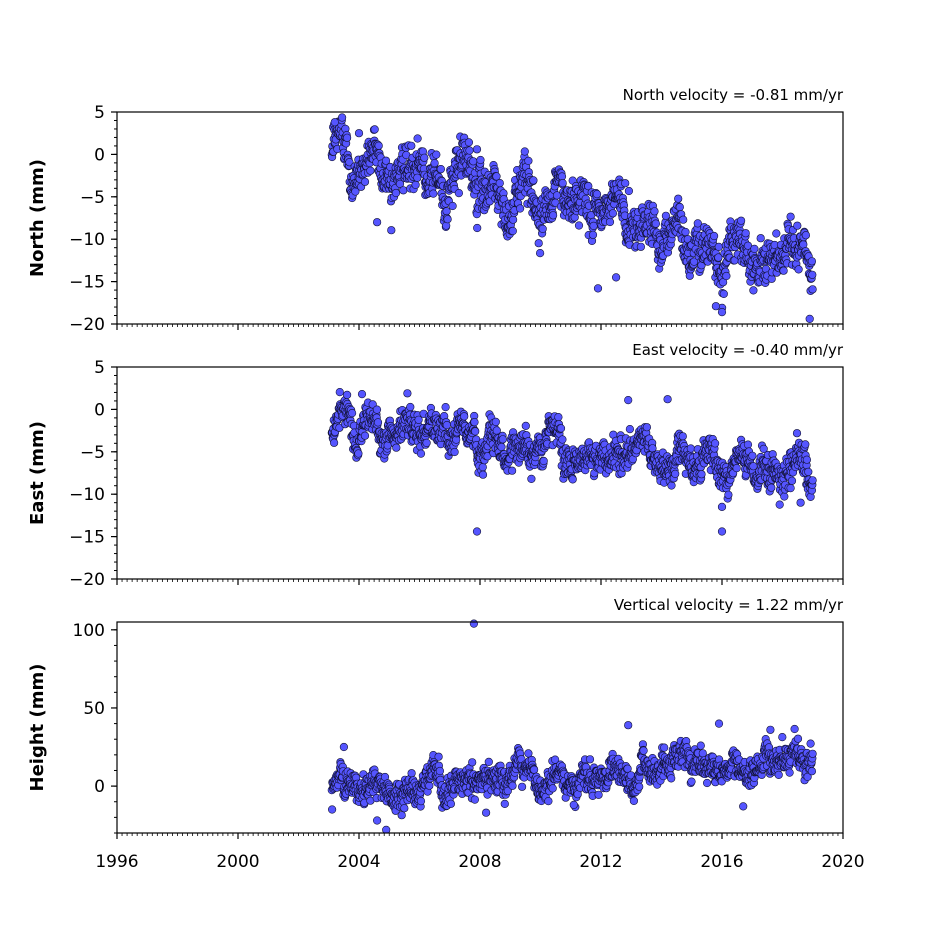 The width and height of the screenshot is (937, 937). I want to click on x-tick-label: 2020, so click(842, 862).